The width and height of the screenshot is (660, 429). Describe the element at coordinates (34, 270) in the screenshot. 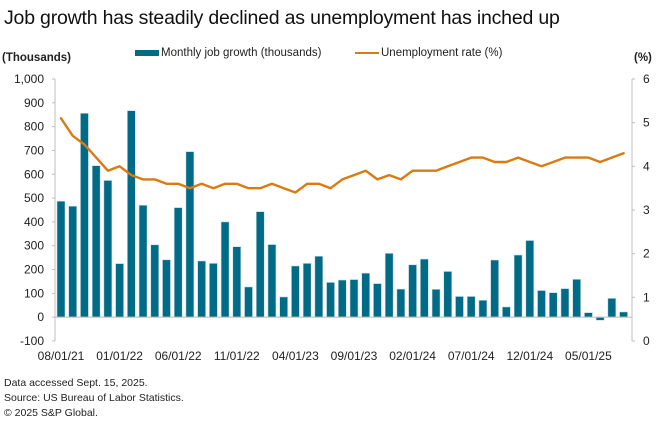

I see `left-axis-tick-label: 200` at that location.